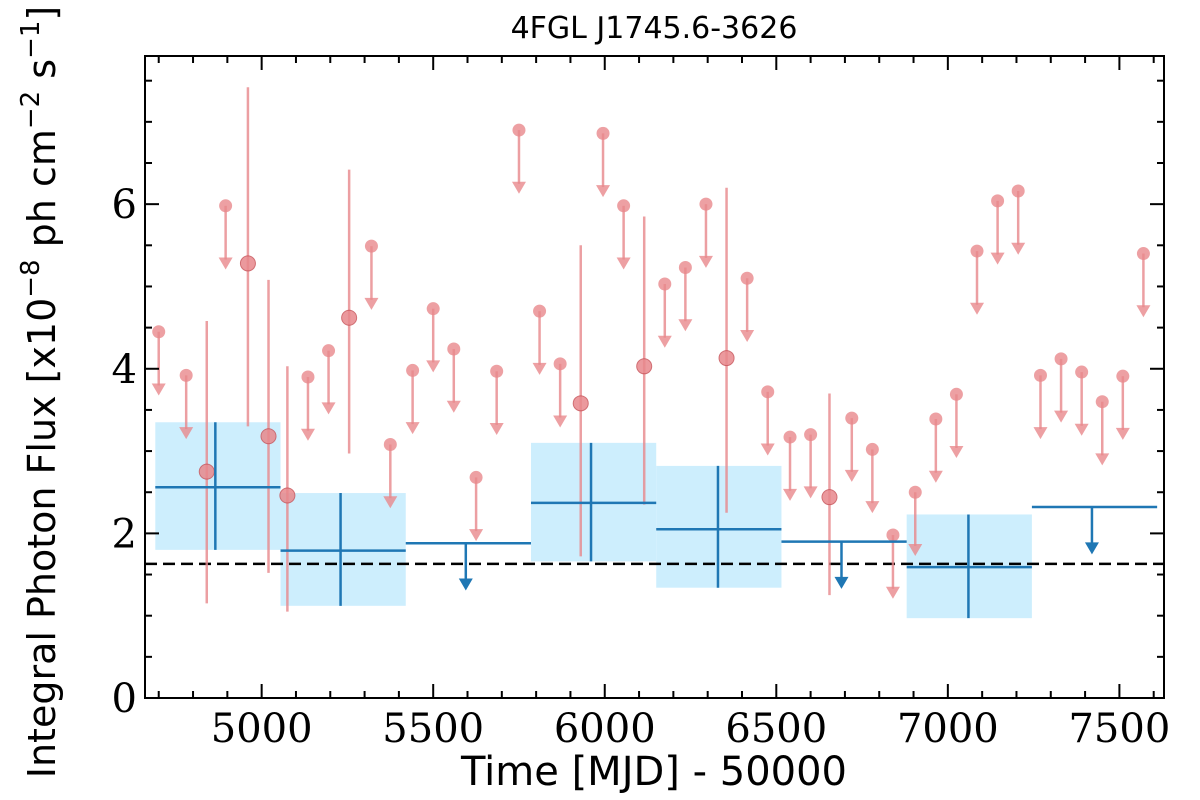  I want to click on y-tick-label: 0, so click(124, 699).